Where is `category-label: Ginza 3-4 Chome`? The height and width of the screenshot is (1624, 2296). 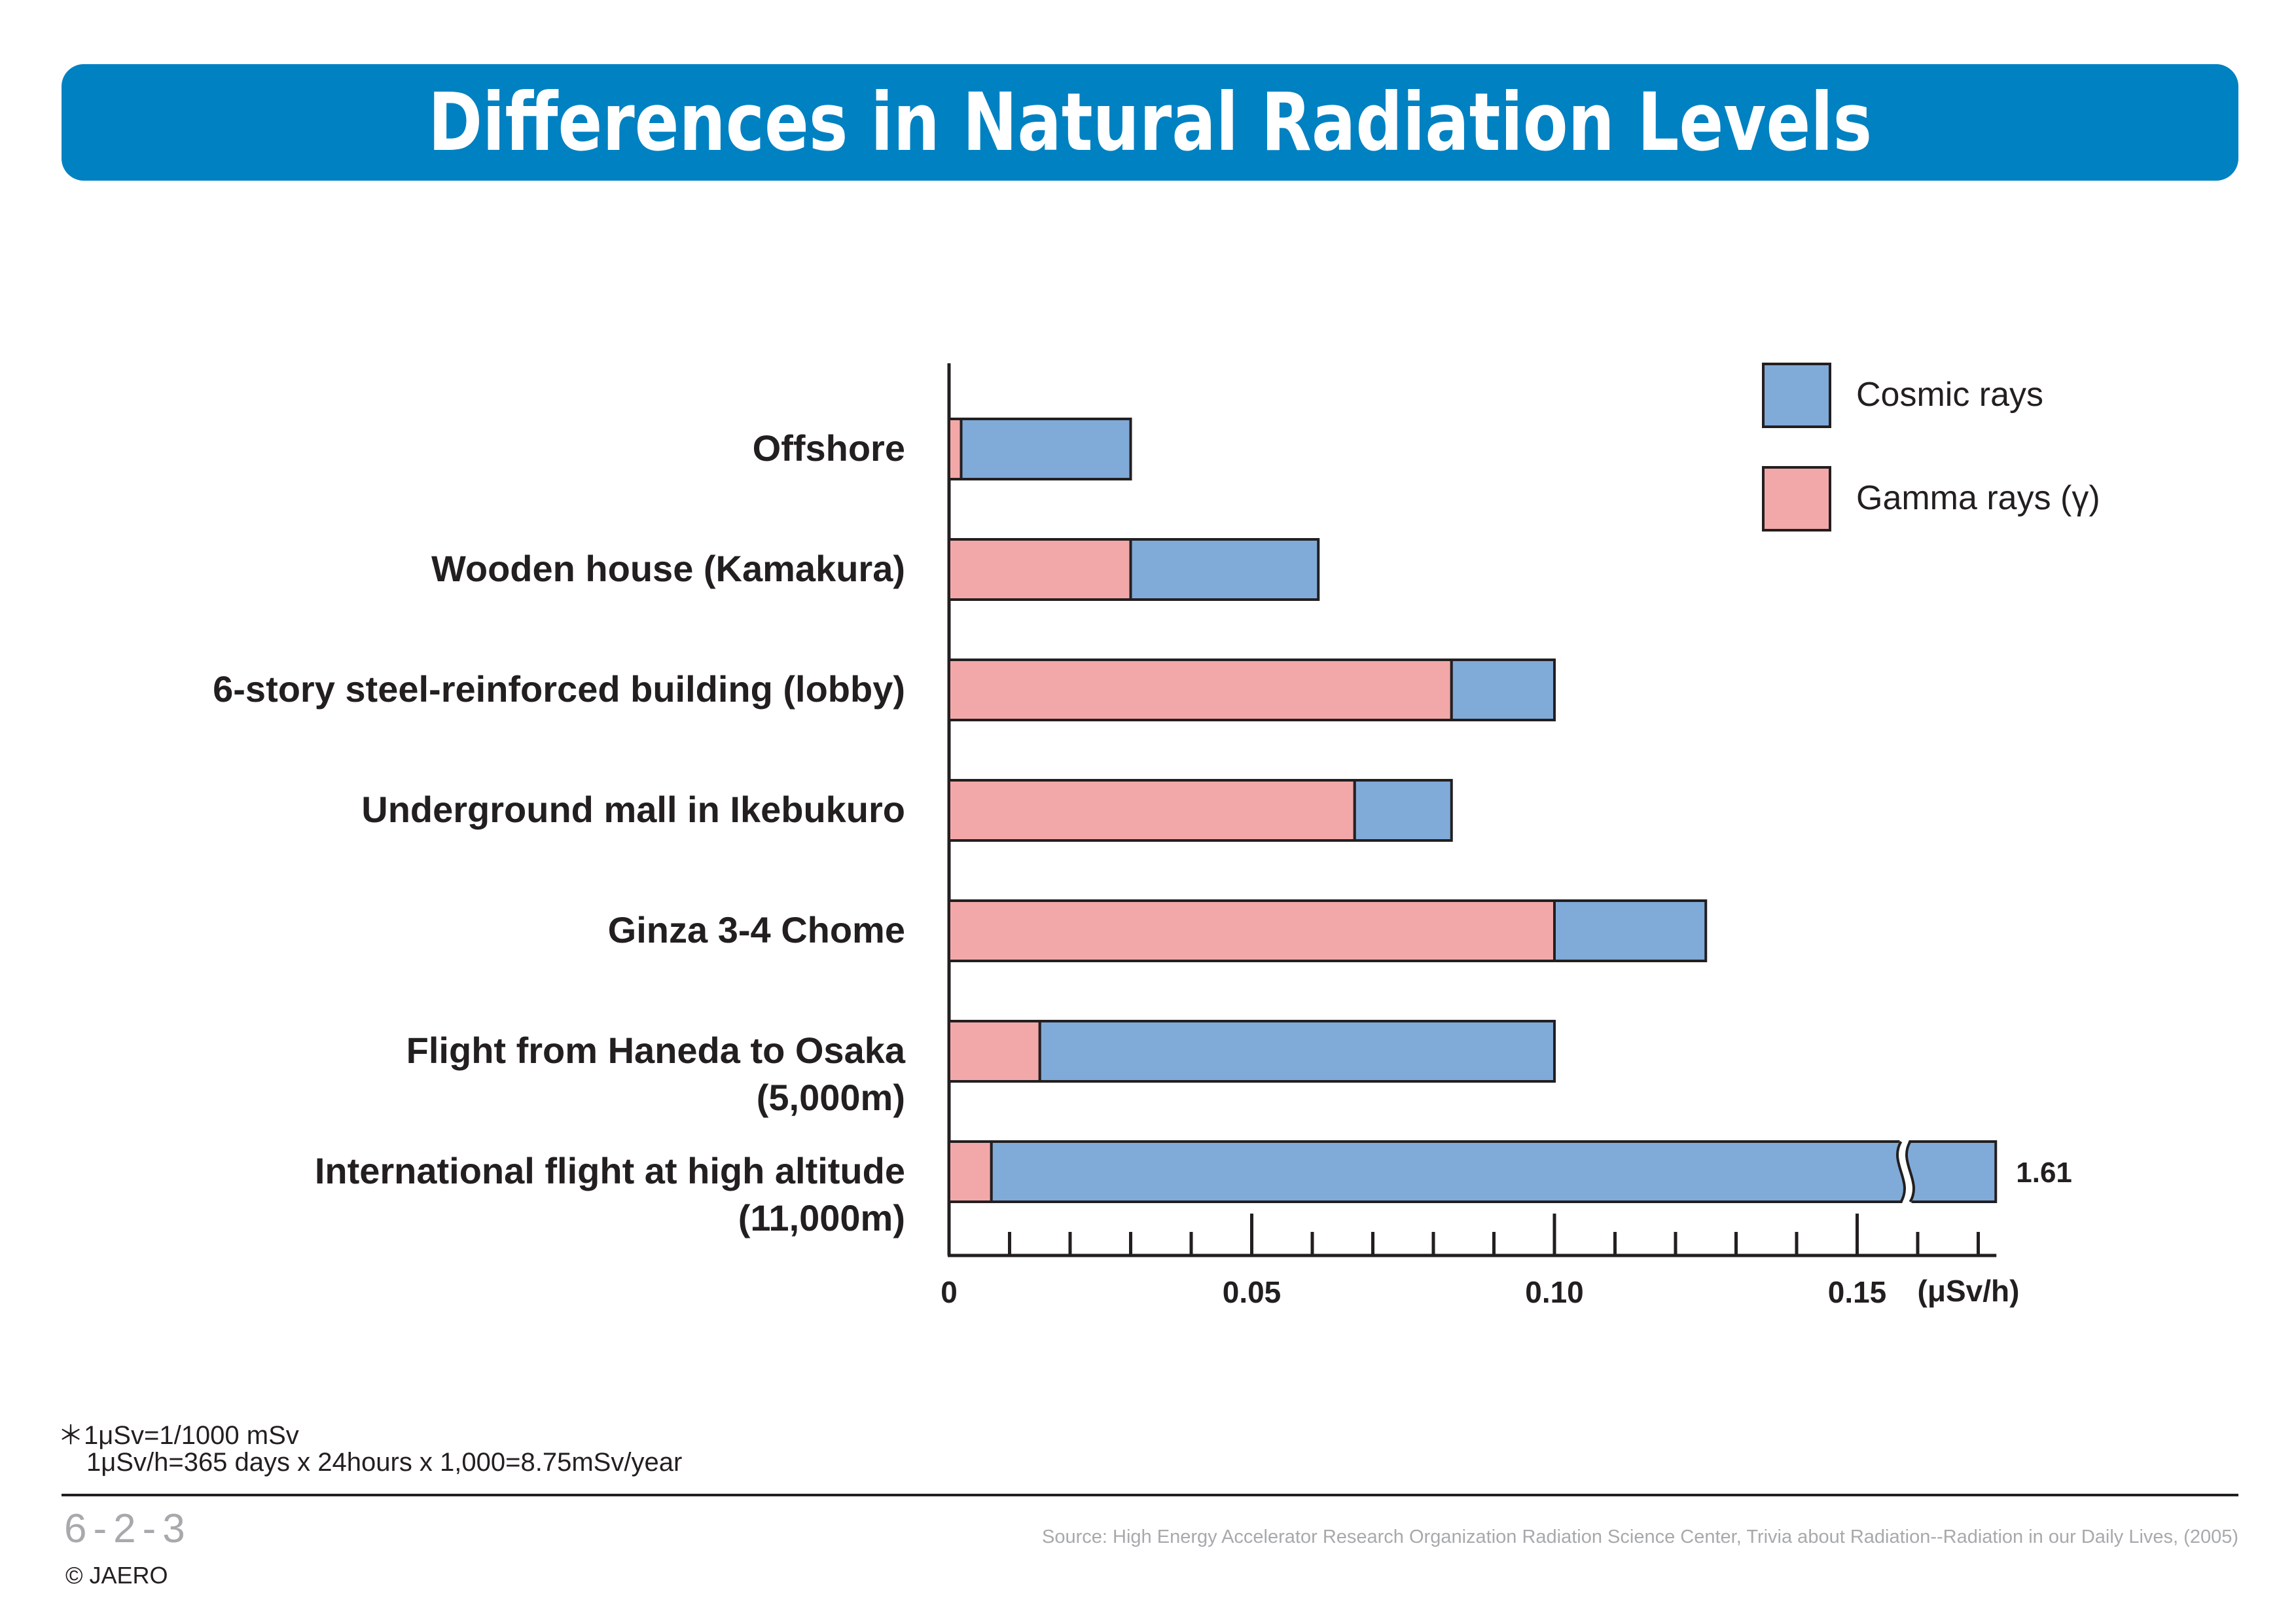
category-label: Ginza 3-4 Chome is located at coordinates (756, 929).